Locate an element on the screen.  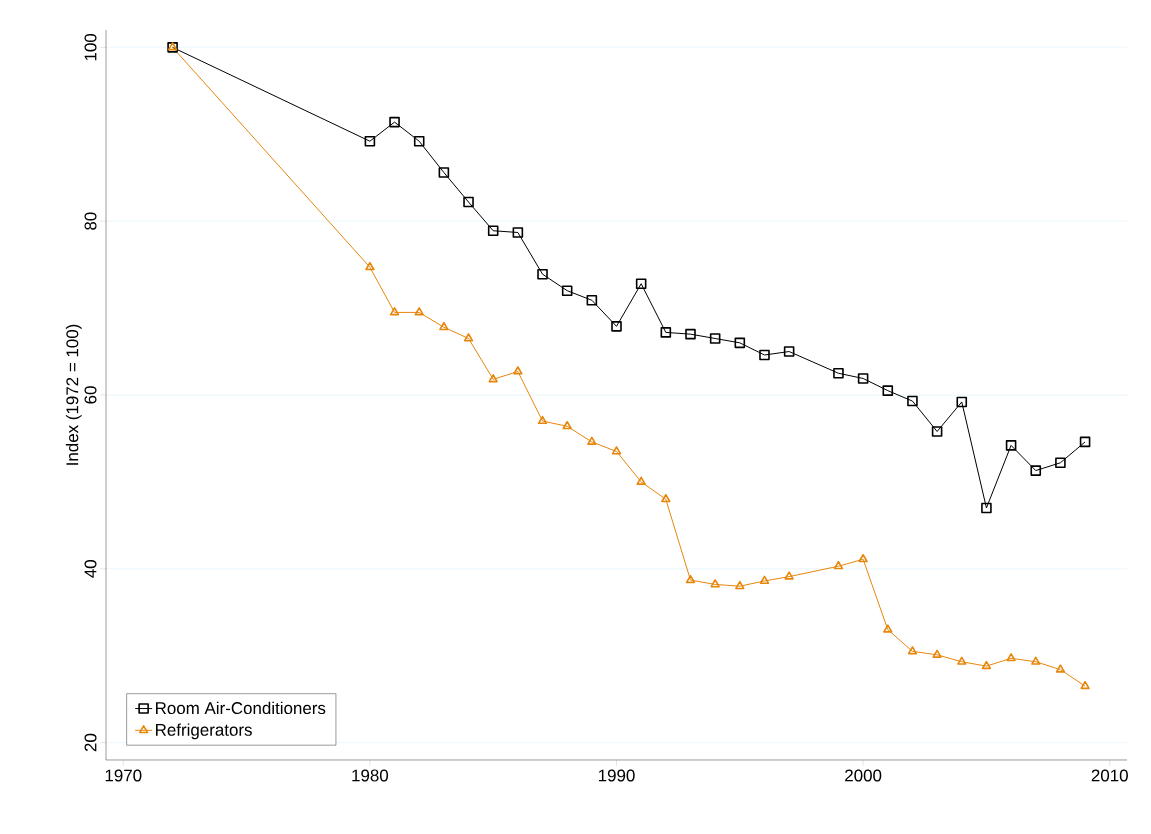
x-tick-label: 1970 is located at coordinates (123, 775).